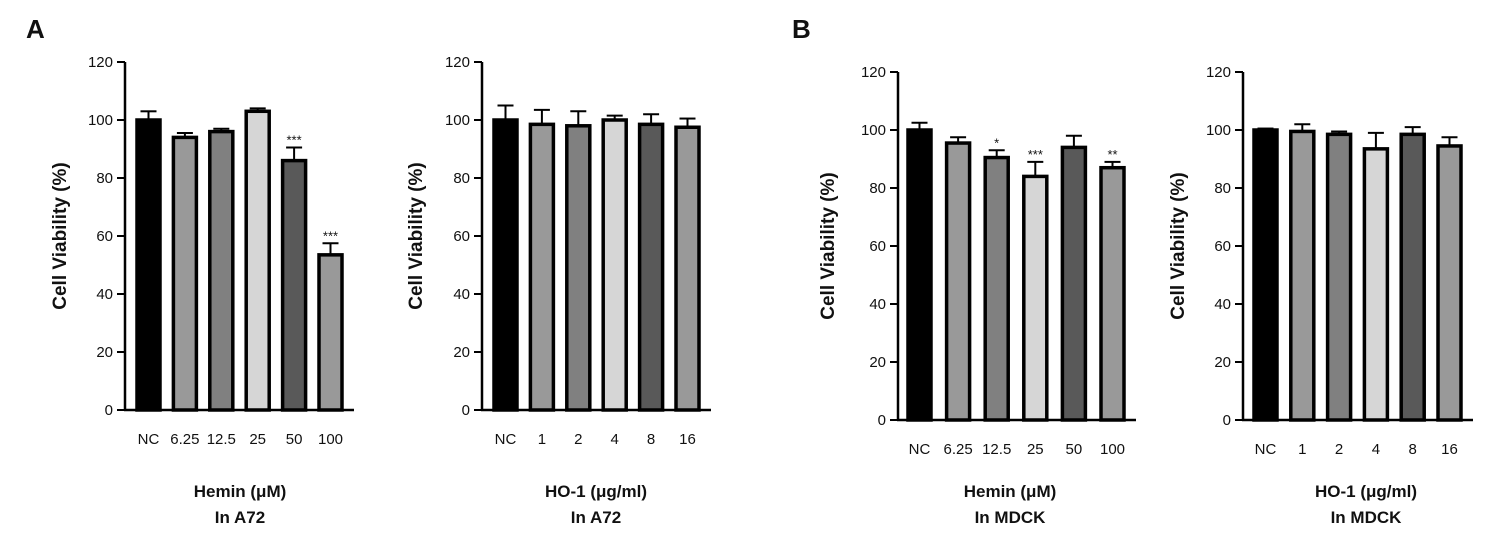 The width and height of the screenshot is (1500, 547). What do you see at coordinates (35, 29) in the screenshot?
I see `panel-label-a: A` at bounding box center [35, 29].